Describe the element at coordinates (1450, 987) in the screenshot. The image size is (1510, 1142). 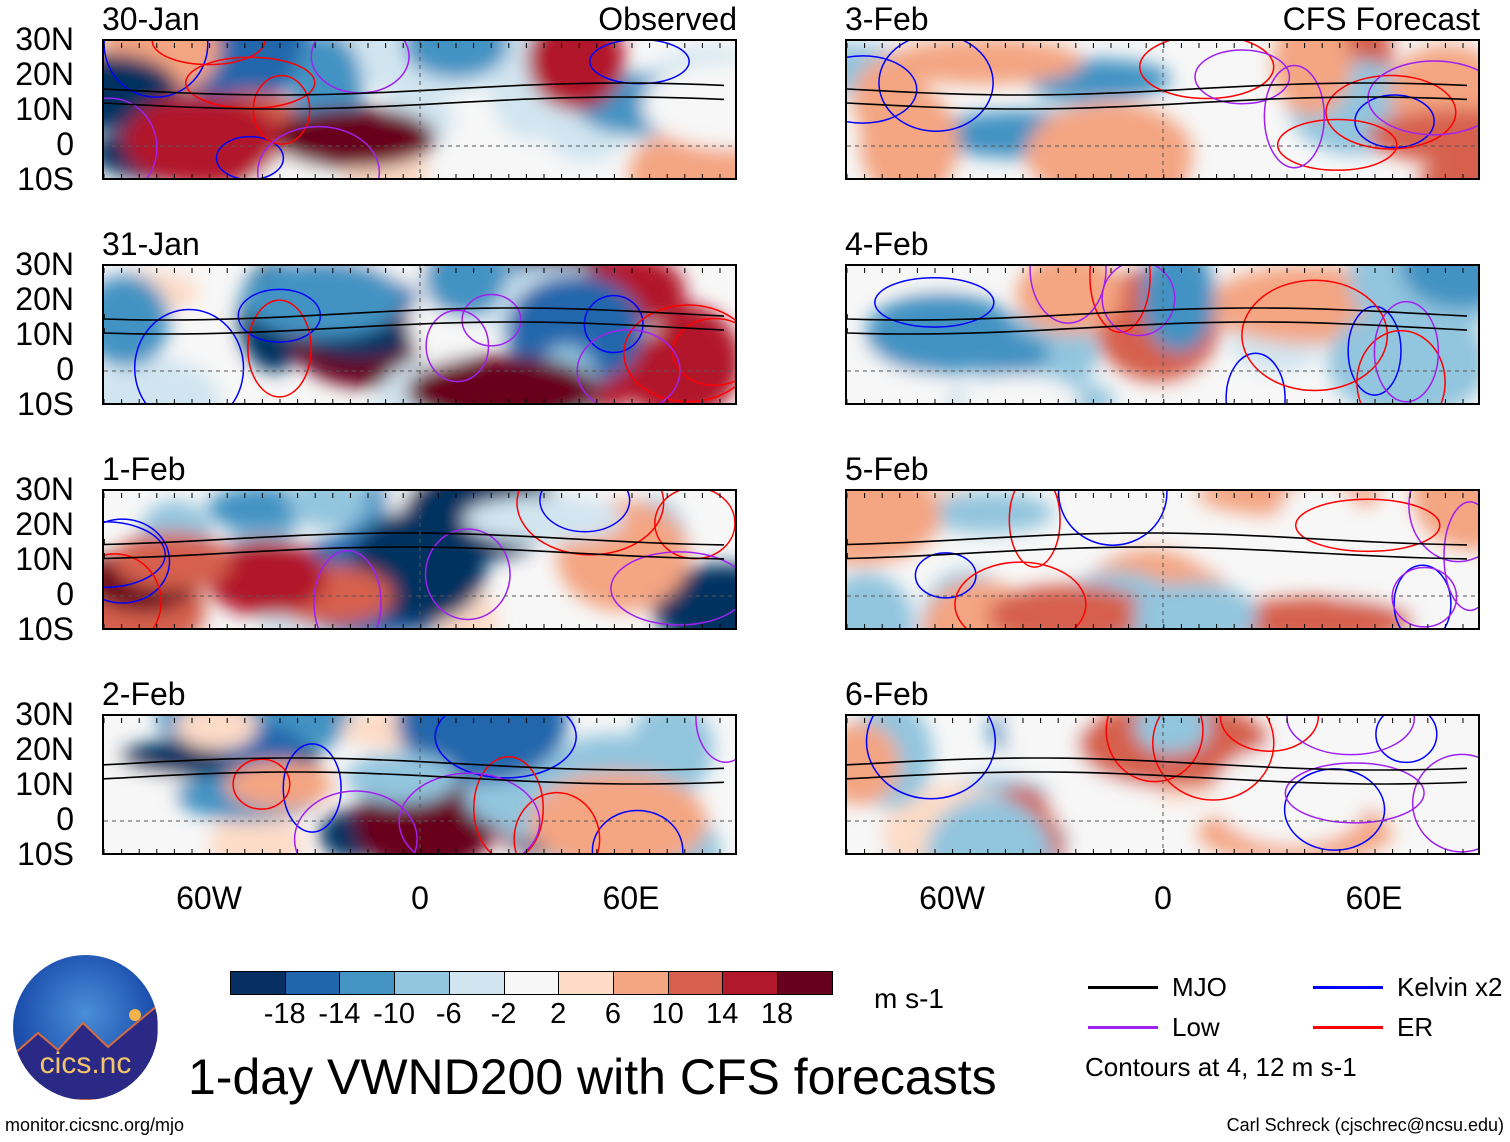
I see `legend-label: Kelvin x2` at that location.